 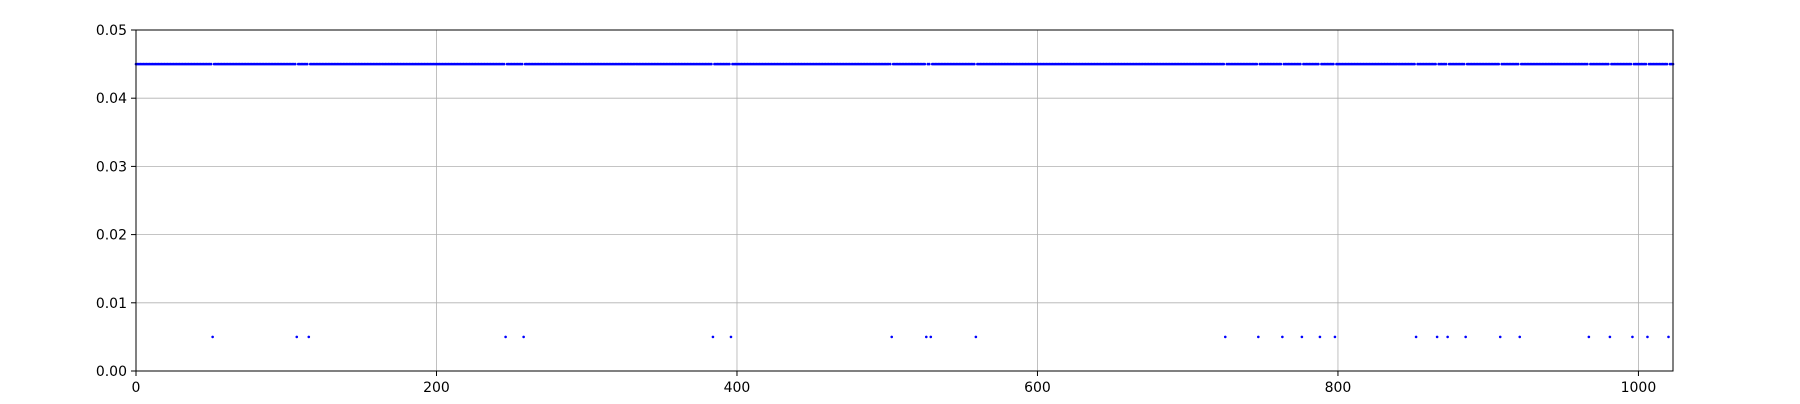 What do you see at coordinates (894, 383) in the screenshot?
I see `x-axis: 0 200 400 600 800 1000` at bounding box center [894, 383].